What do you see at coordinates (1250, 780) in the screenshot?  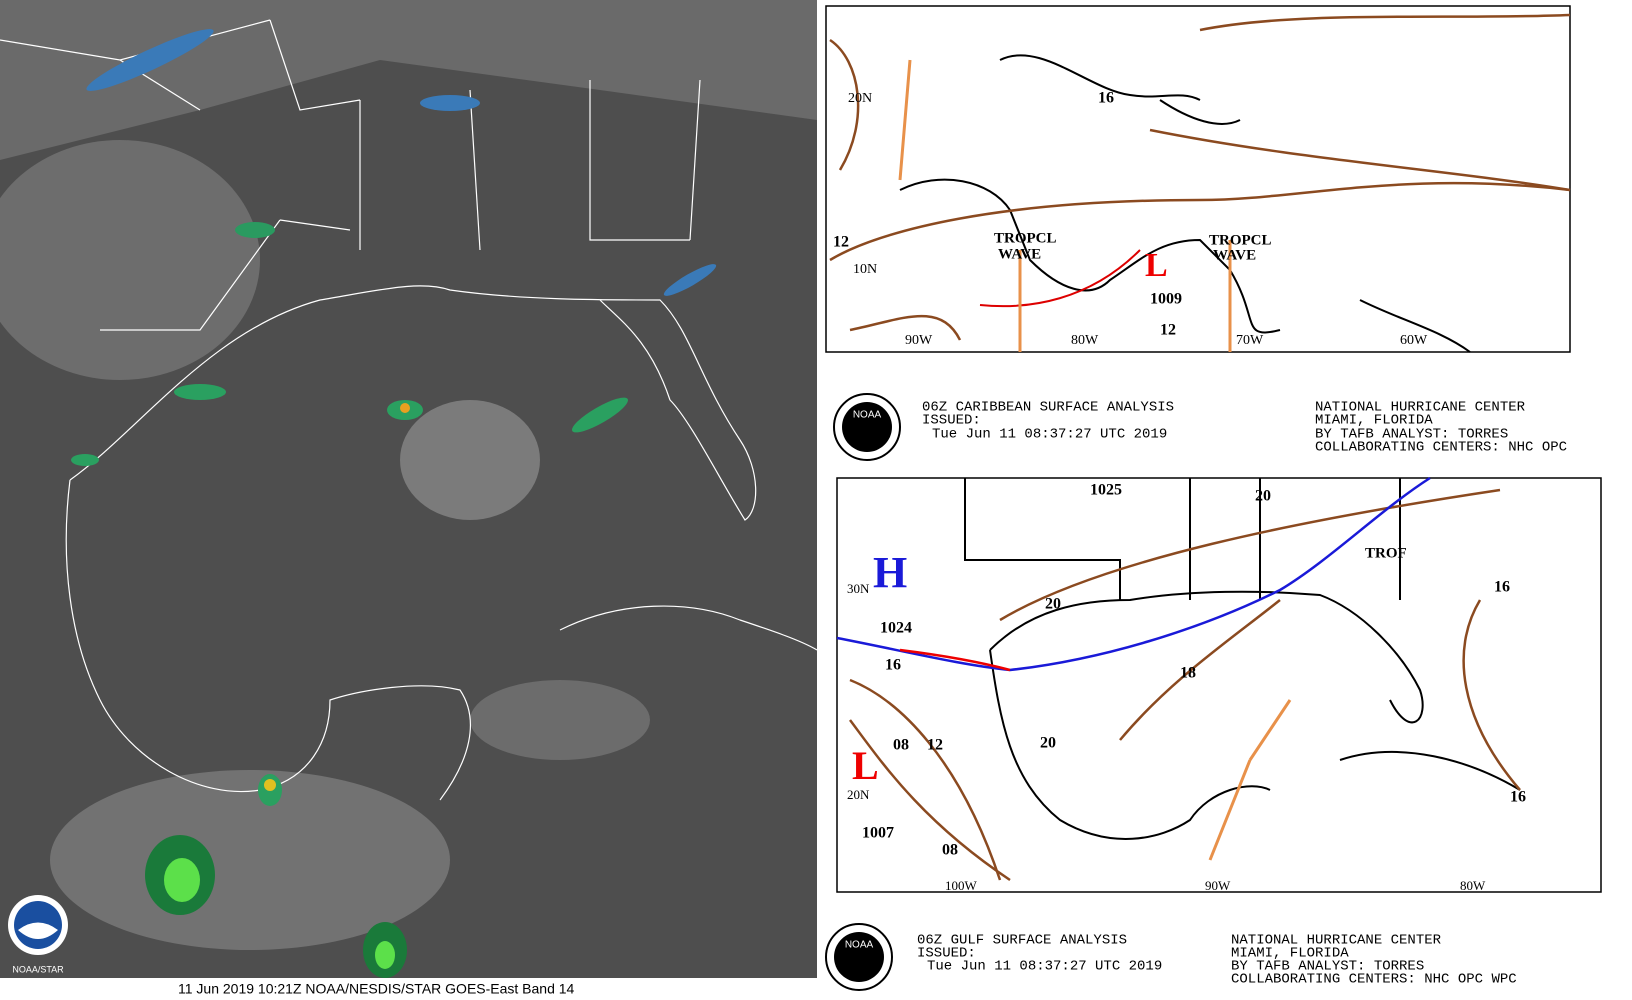 I see `trough` at bounding box center [1250, 780].